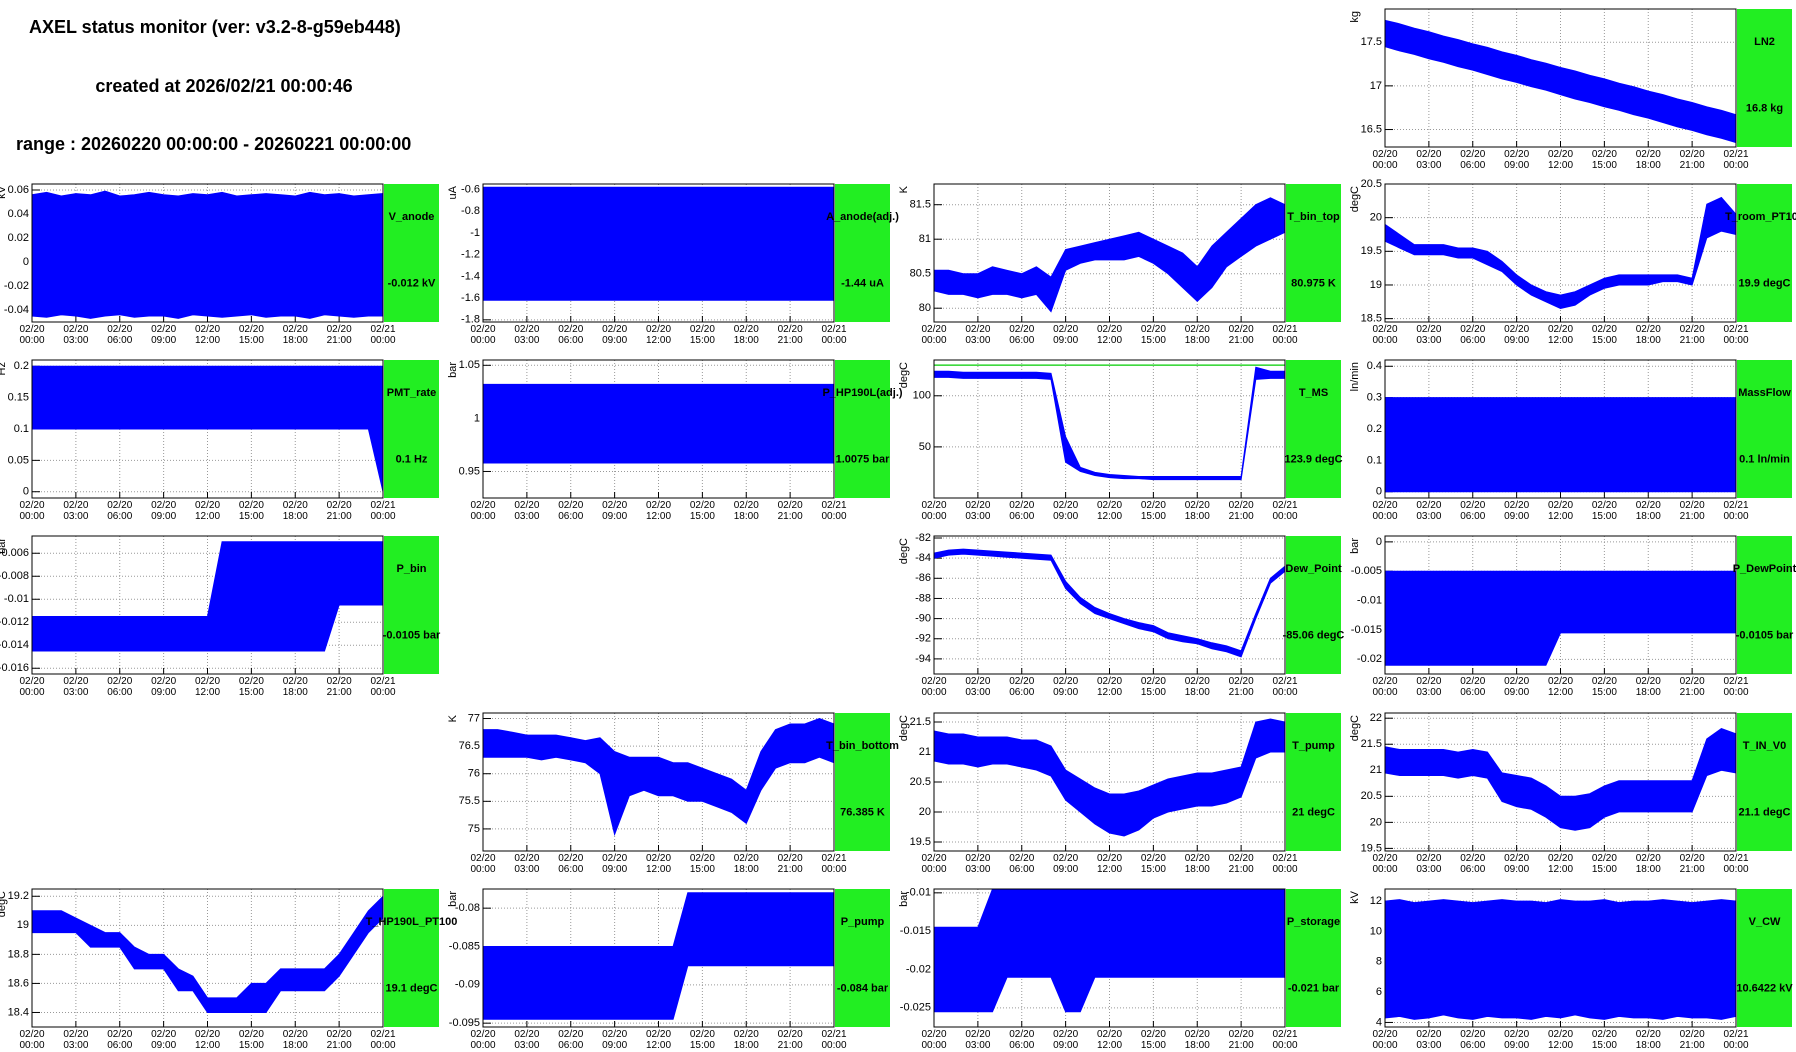  Describe the element at coordinates (862, 393) in the screenshot. I see `status-name: P_HP190L(adj.)` at that location.